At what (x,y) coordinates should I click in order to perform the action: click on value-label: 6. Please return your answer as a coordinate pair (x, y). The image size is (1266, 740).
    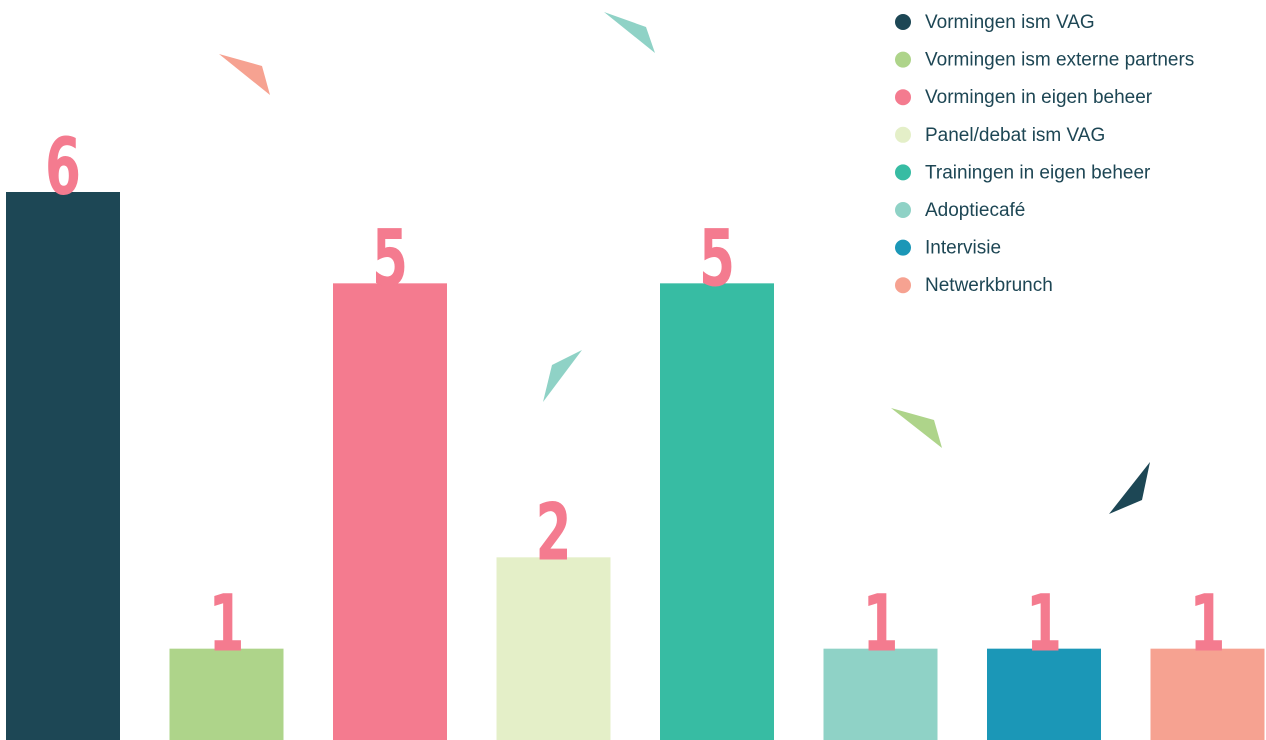
    Looking at the image, I should click on (63, 168).